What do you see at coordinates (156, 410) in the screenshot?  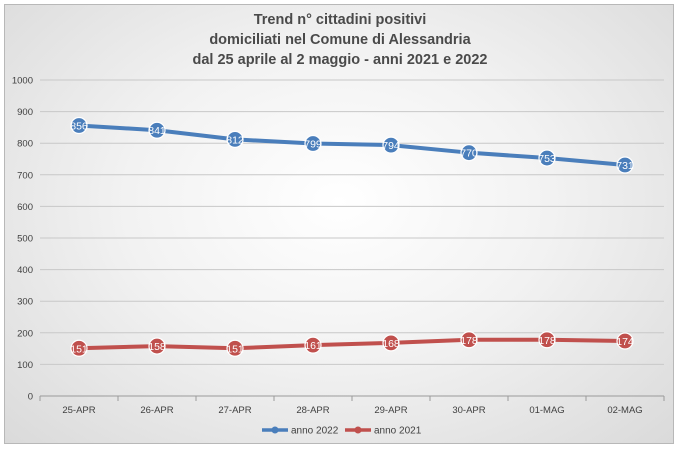 I see `x-tick-label: 26-APR` at bounding box center [156, 410].